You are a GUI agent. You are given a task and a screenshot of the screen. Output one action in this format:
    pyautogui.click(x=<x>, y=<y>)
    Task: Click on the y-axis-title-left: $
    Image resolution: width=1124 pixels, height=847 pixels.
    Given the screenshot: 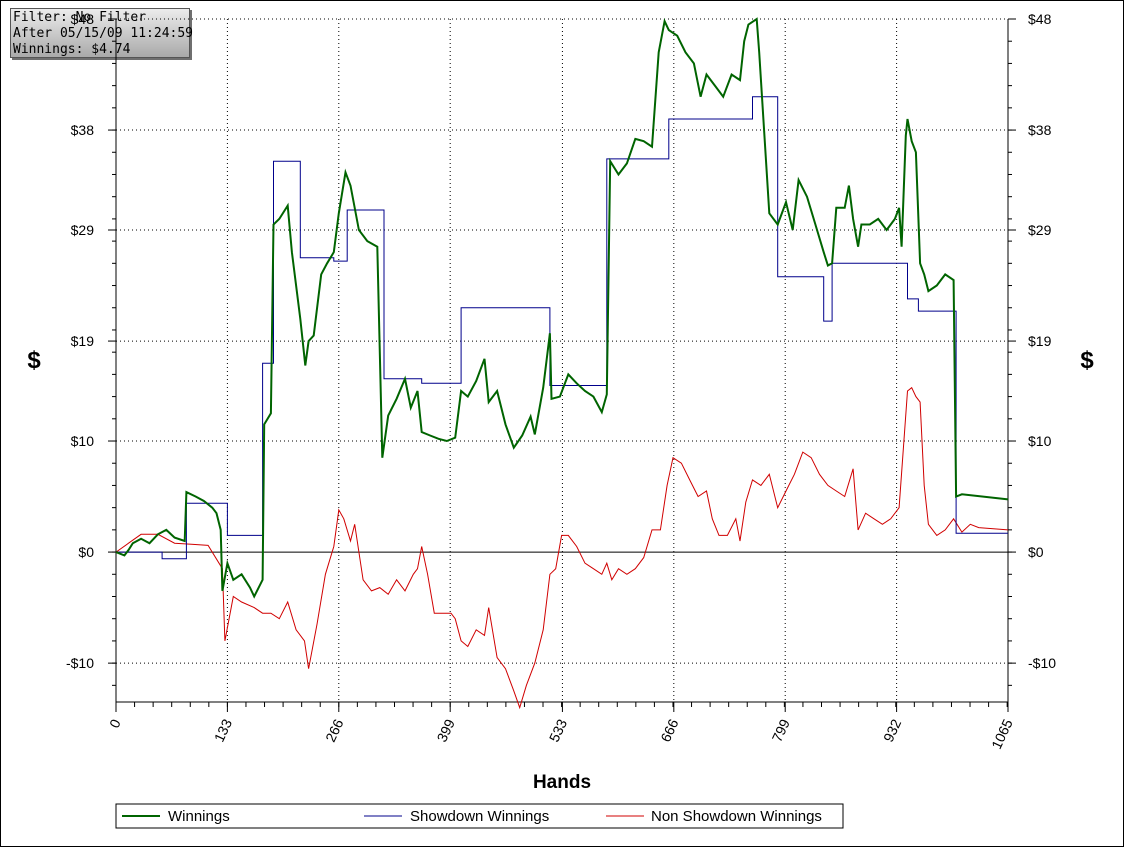 What is the action you would take?
    pyautogui.click(x=34, y=360)
    